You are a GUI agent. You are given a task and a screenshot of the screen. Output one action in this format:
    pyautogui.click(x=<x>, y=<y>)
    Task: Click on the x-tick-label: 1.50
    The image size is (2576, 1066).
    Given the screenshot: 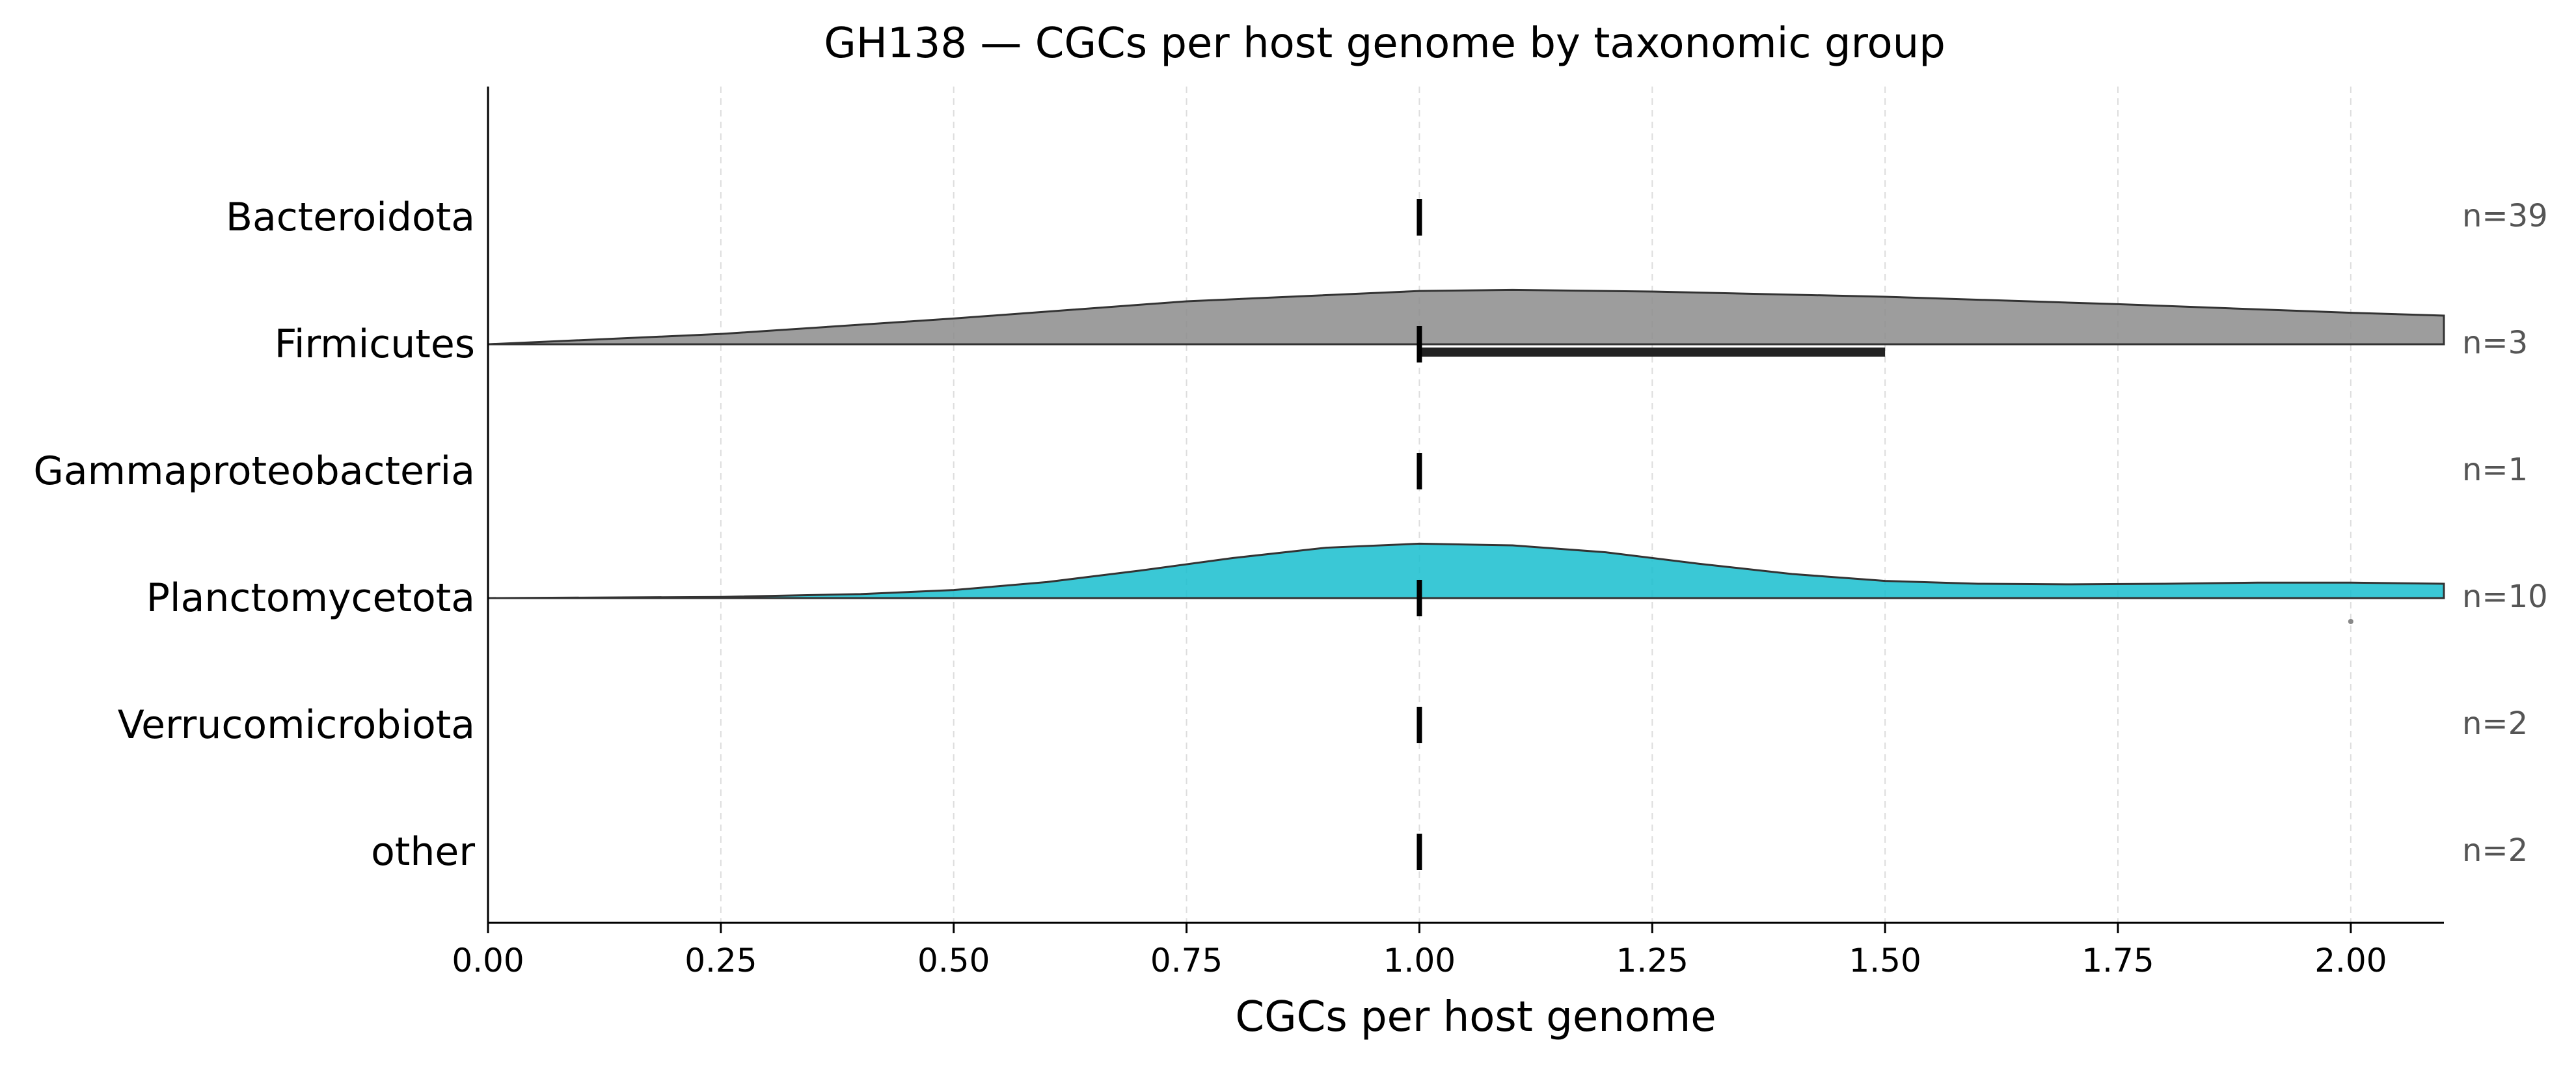 What is the action you would take?
    pyautogui.click(x=1885, y=961)
    